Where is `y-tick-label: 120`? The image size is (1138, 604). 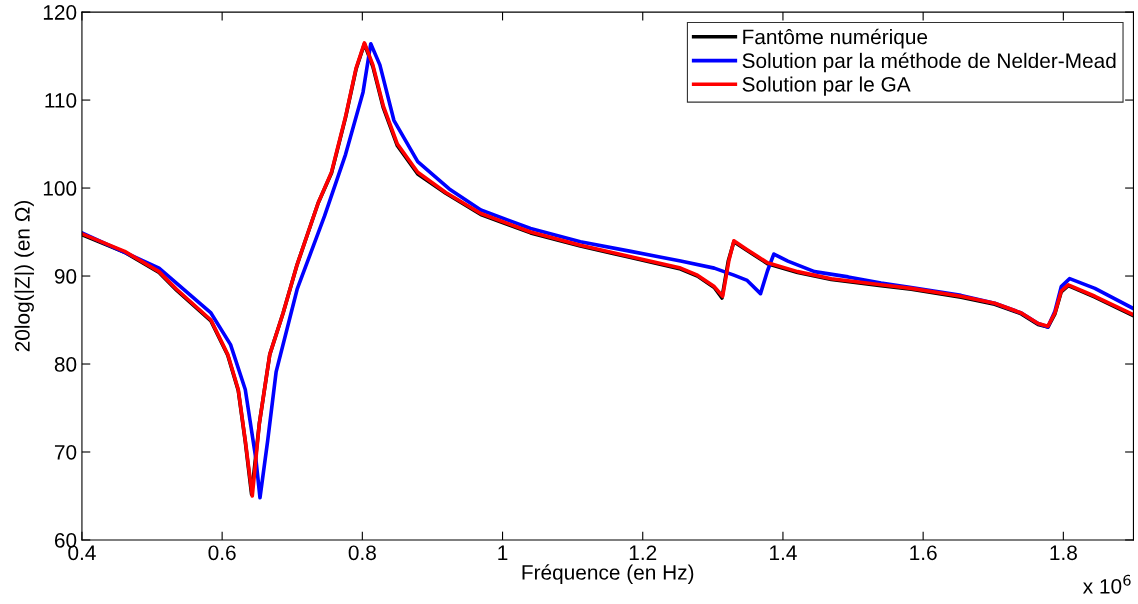 y-tick-label: 120 is located at coordinates (60, 12).